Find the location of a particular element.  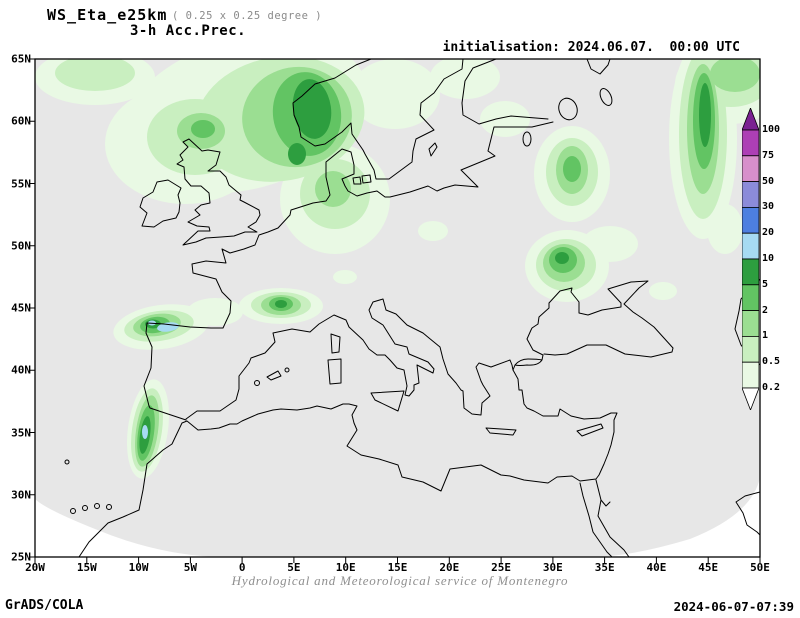

colorbar-label: 30 is located at coordinates (768, 207).